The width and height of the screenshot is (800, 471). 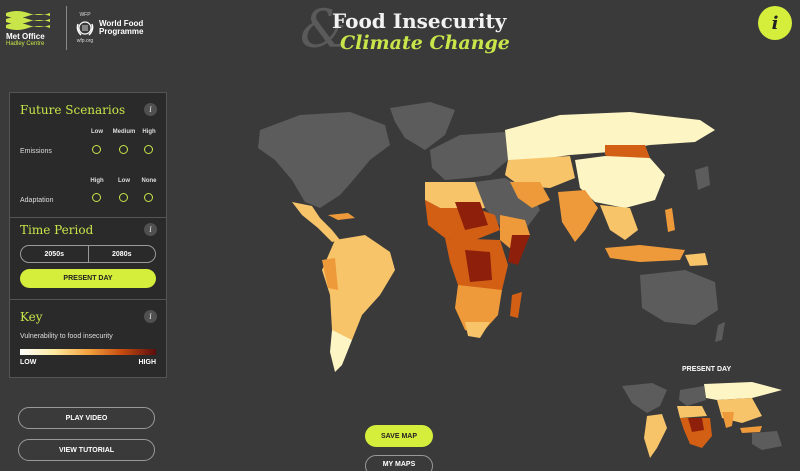 What do you see at coordinates (57, 230) in the screenshot?
I see `time-period-title: Time Period` at bounding box center [57, 230].